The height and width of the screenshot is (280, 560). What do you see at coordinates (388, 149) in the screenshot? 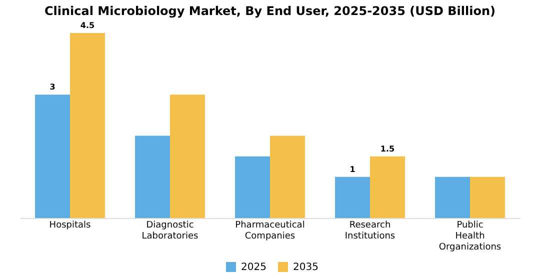
I see `data-label: 1.5` at bounding box center [388, 149].